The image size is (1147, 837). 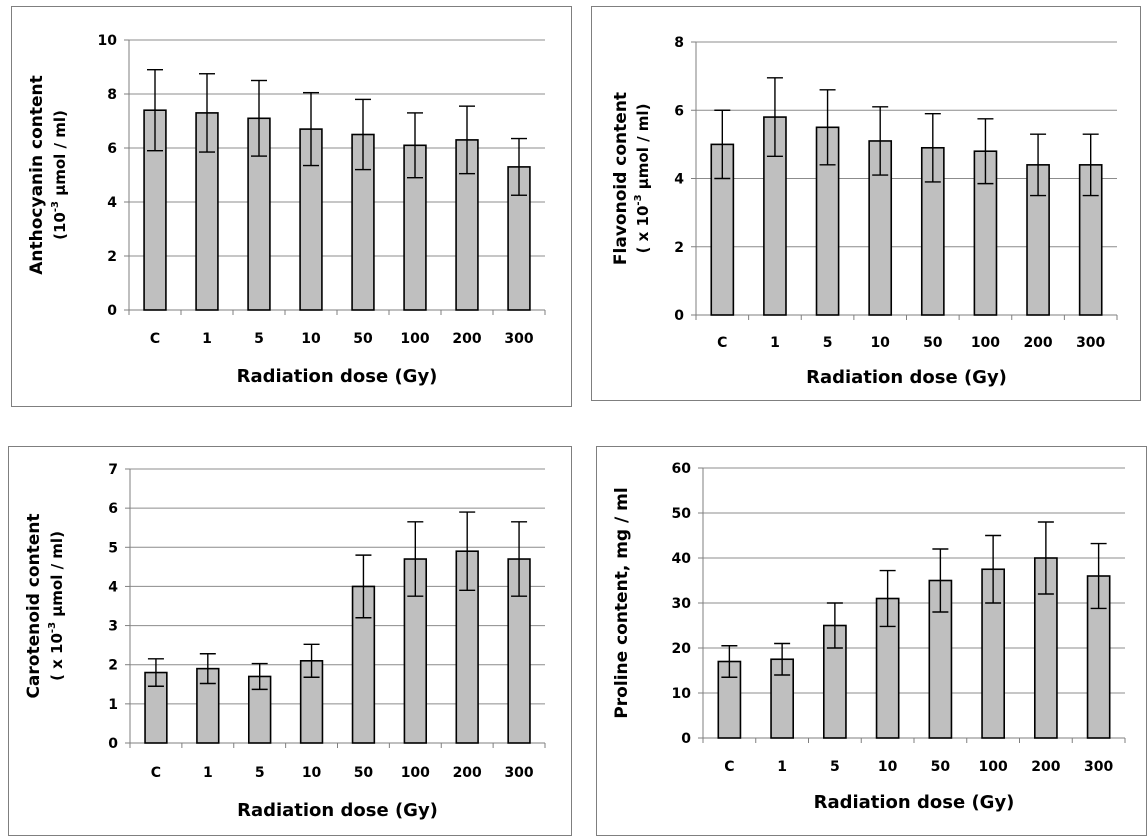 What do you see at coordinates (113, 470) in the screenshot?
I see `y-tick-label: 7` at bounding box center [113, 470].